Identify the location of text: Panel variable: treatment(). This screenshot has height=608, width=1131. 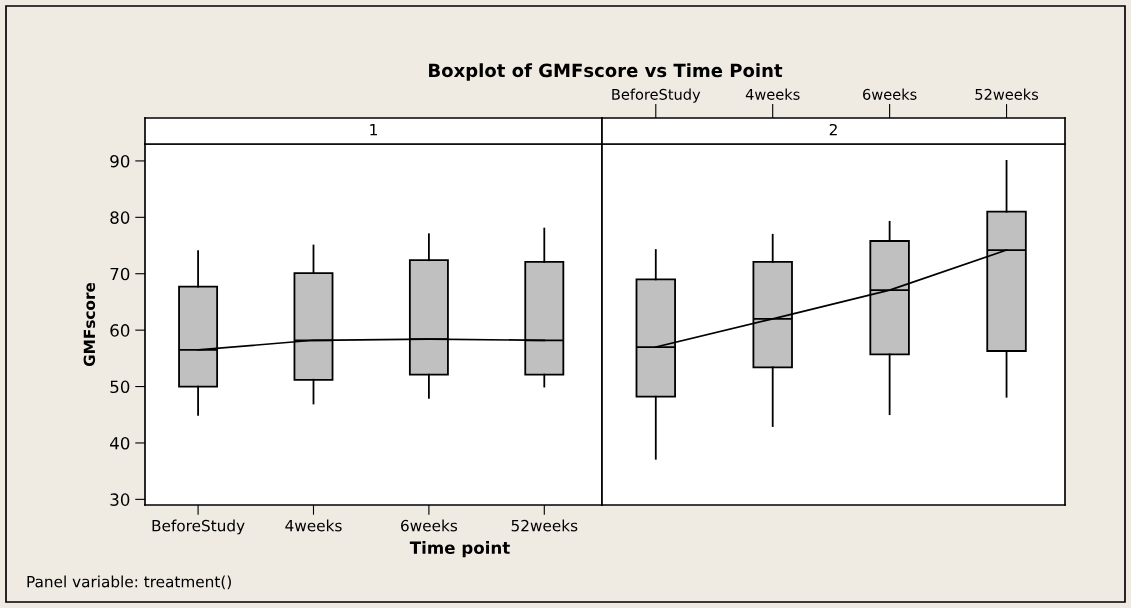
(129, 582).